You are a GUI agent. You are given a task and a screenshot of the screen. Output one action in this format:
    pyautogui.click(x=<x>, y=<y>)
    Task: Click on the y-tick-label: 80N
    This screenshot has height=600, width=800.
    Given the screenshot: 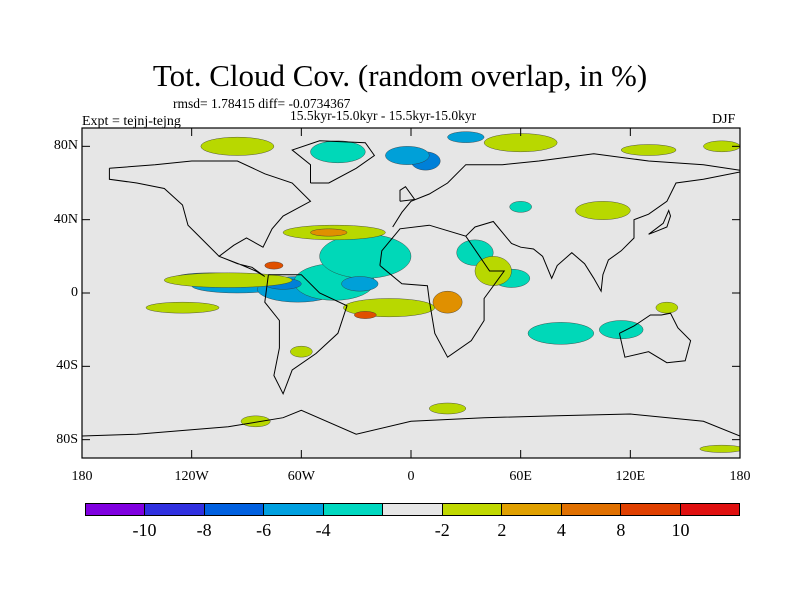 What is the action you would take?
    pyautogui.click(x=65, y=146)
    